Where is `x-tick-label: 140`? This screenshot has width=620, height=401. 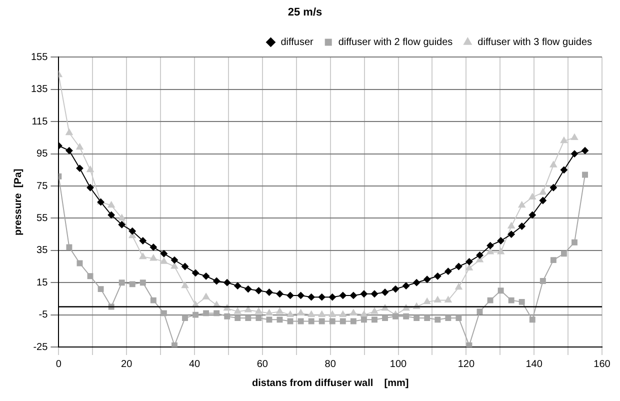
x-tick-label: 140 is located at coordinates (534, 364).